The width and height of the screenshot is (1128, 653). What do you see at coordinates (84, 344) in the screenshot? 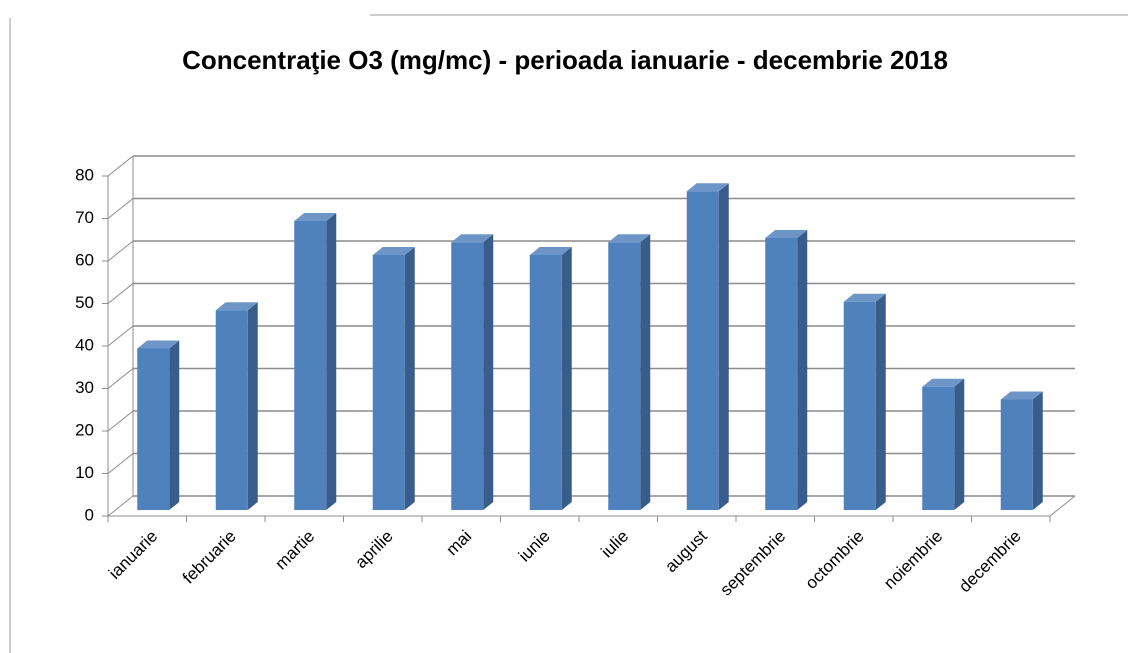
I see `y-tick-label: 40` at bounding box center [84, 344].